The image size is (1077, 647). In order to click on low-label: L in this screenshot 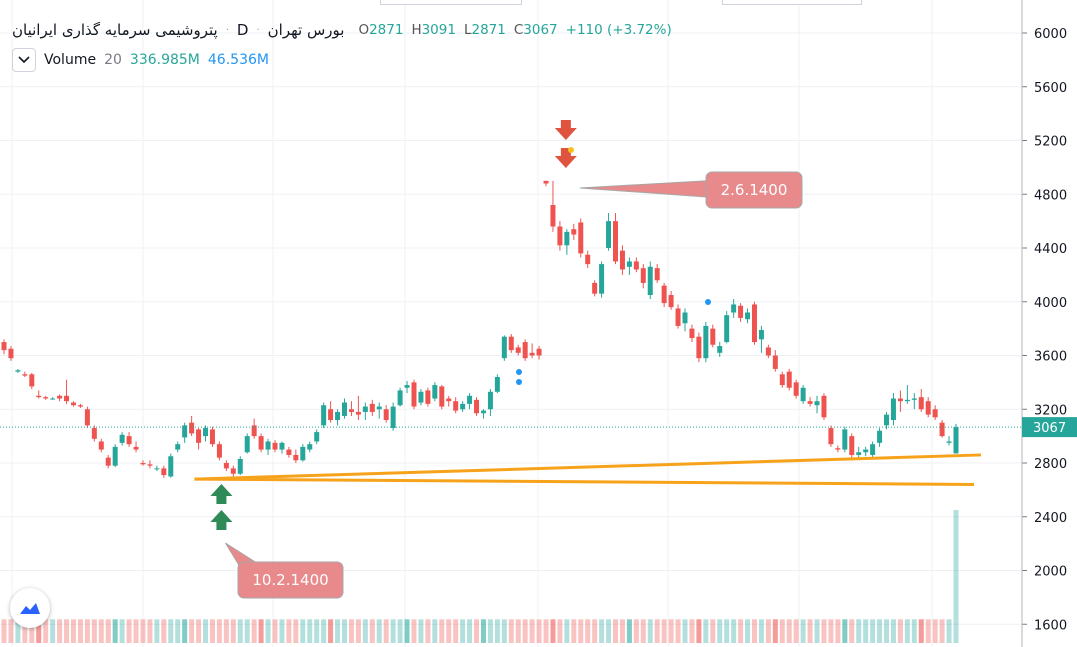, I will do `click(467, 30)`.